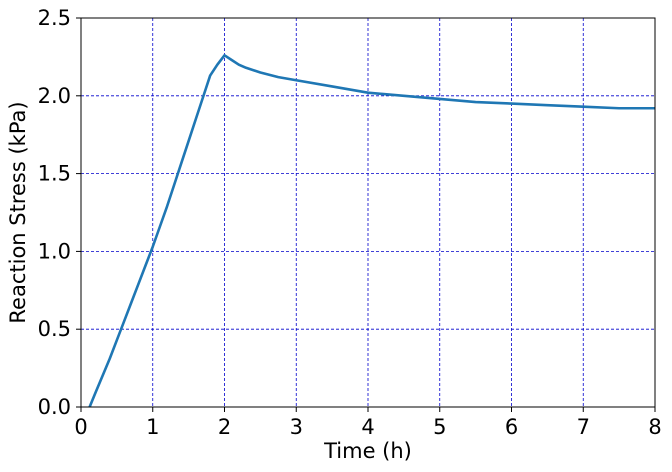 The image size is (672, 472). I want to click on y-tick-label: 2.0, so click(54, 96).